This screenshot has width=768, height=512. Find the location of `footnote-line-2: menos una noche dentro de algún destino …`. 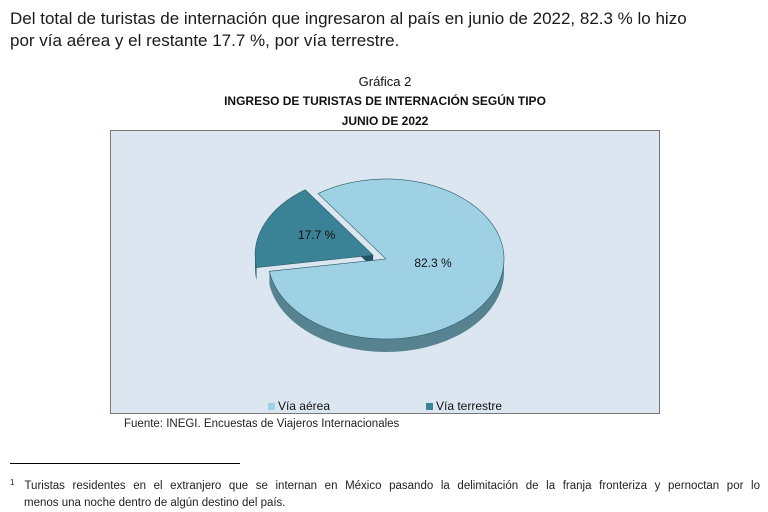

footnote-line-2: menos una noche dentro de algún destino … is located at coordinates (155, 503).